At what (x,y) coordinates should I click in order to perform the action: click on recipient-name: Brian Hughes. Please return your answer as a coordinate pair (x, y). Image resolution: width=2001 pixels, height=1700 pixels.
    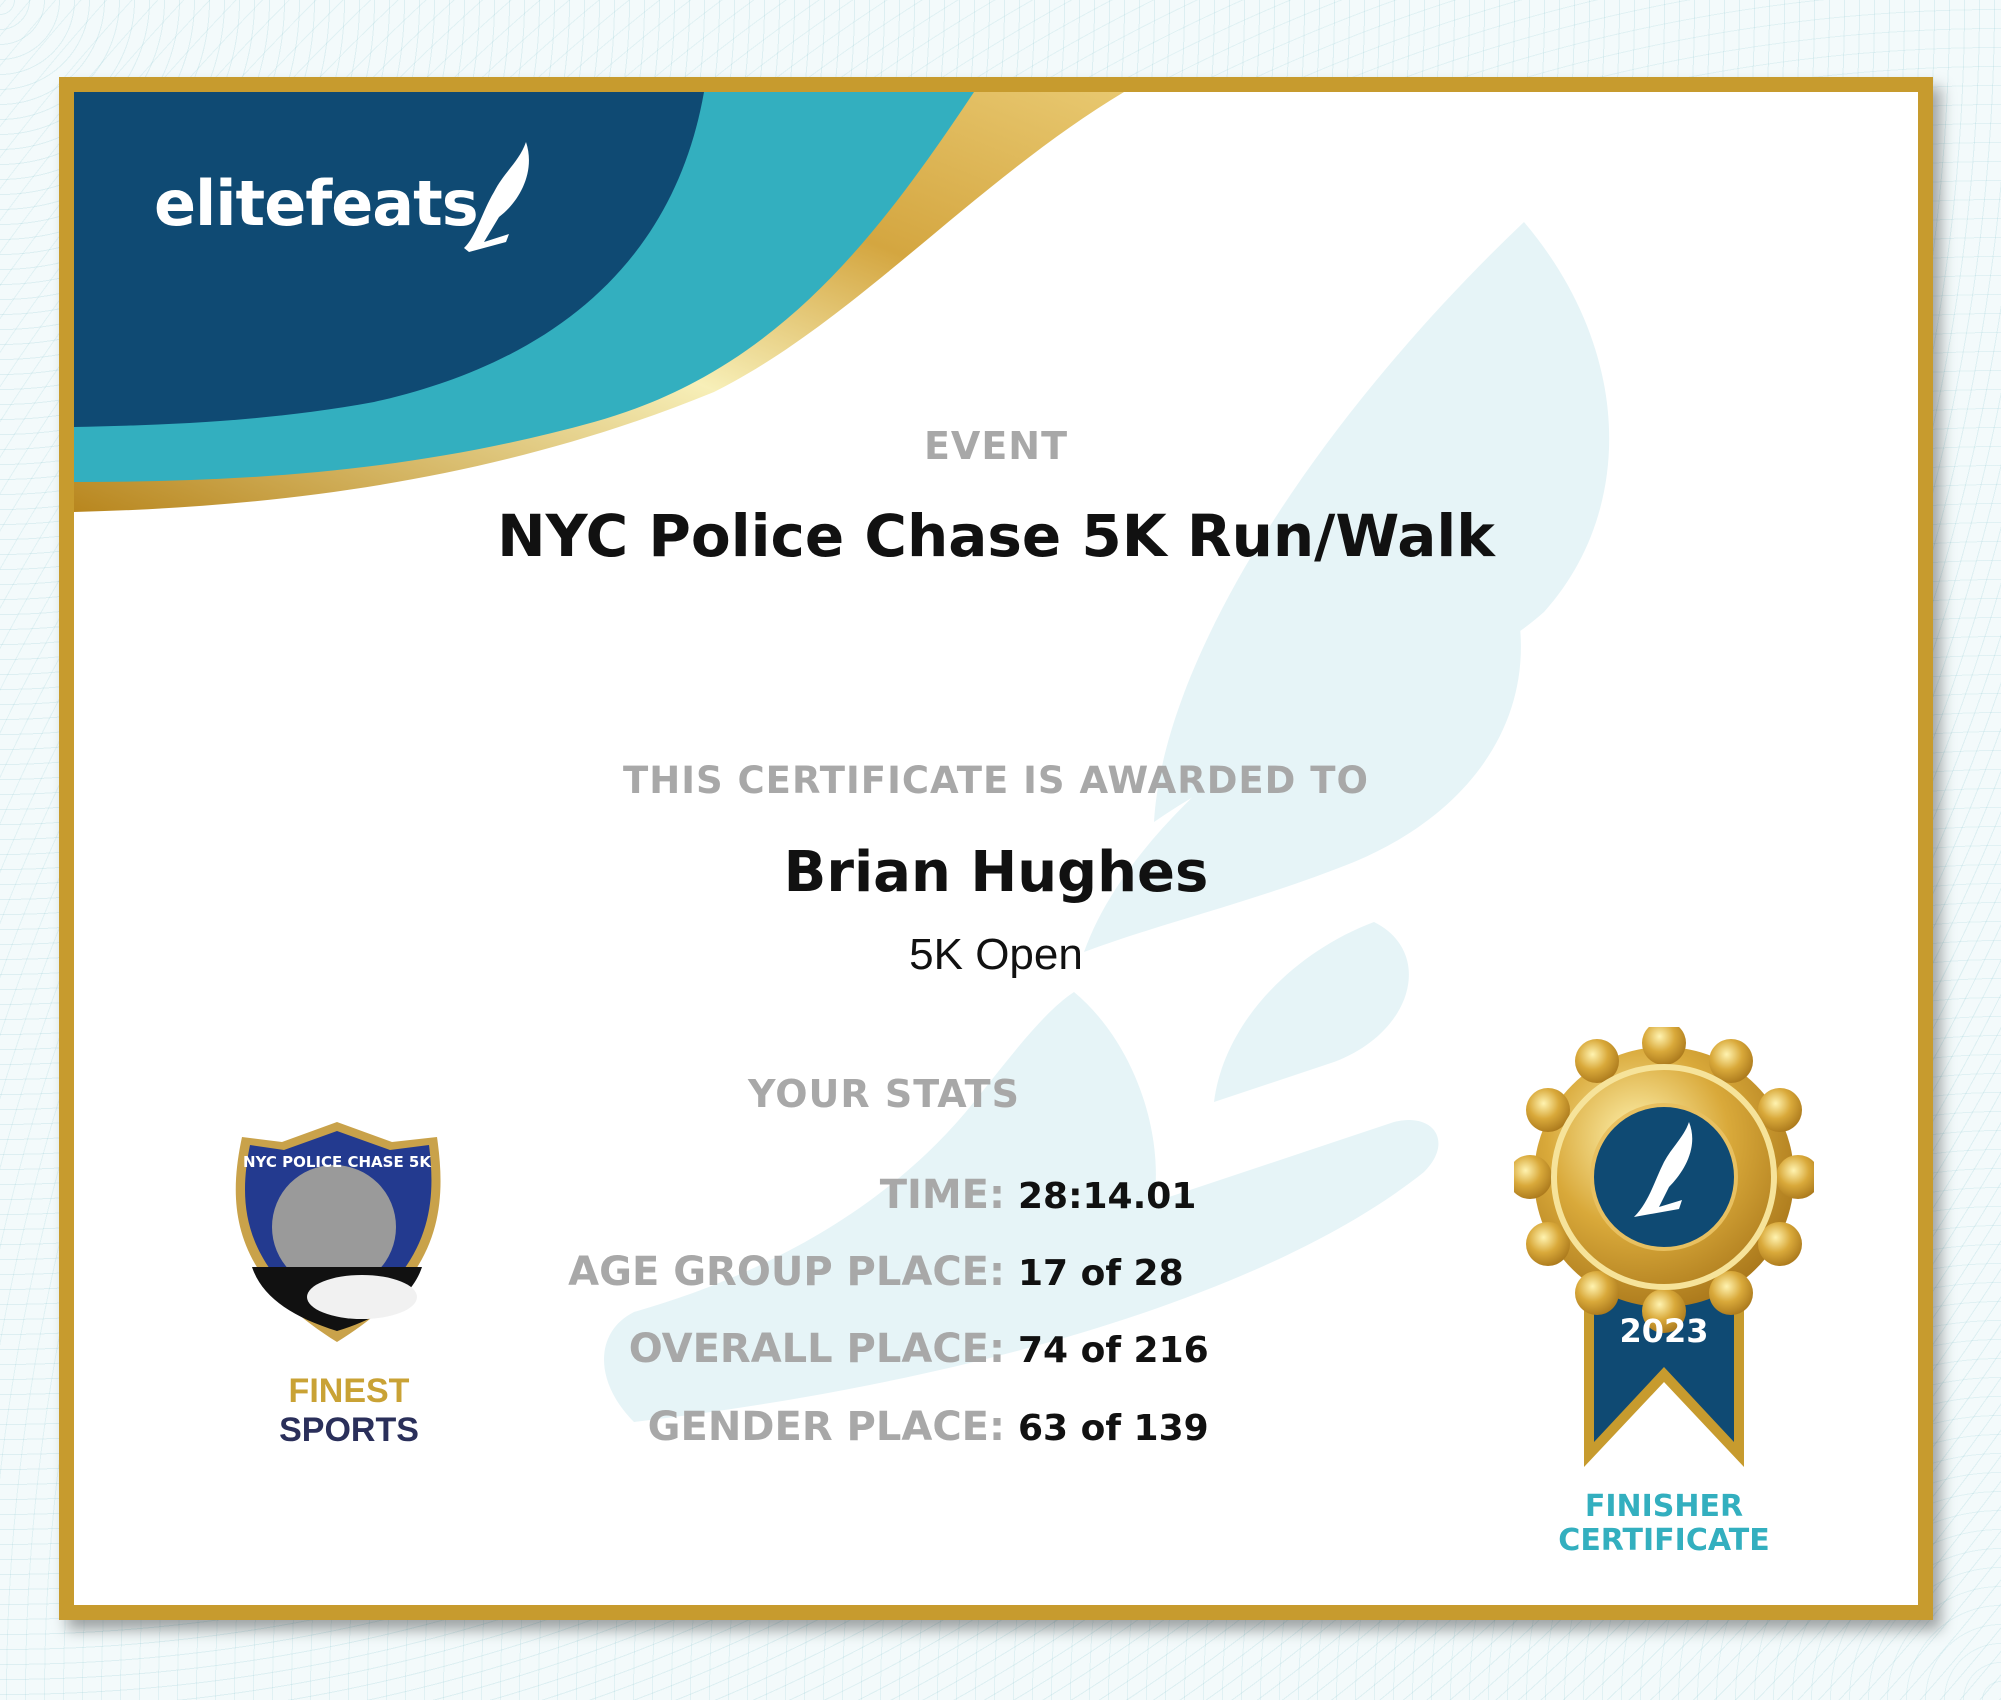
    Looking at the image, I should click on (996, 872).